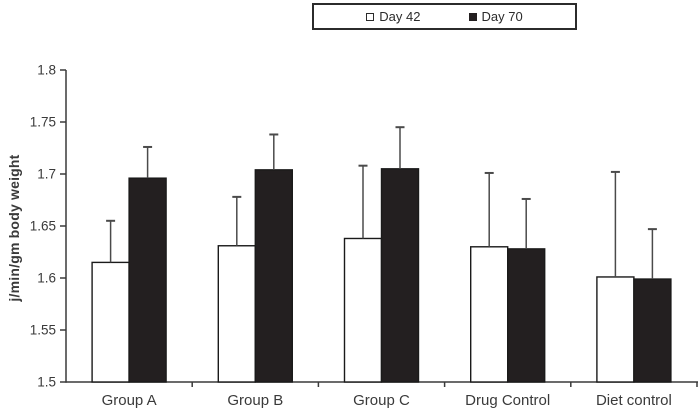 Image resolution: width=698 pixels, height=416 pixels. I want to click on x-category-label-group-b: Group B, so click(255, 400).